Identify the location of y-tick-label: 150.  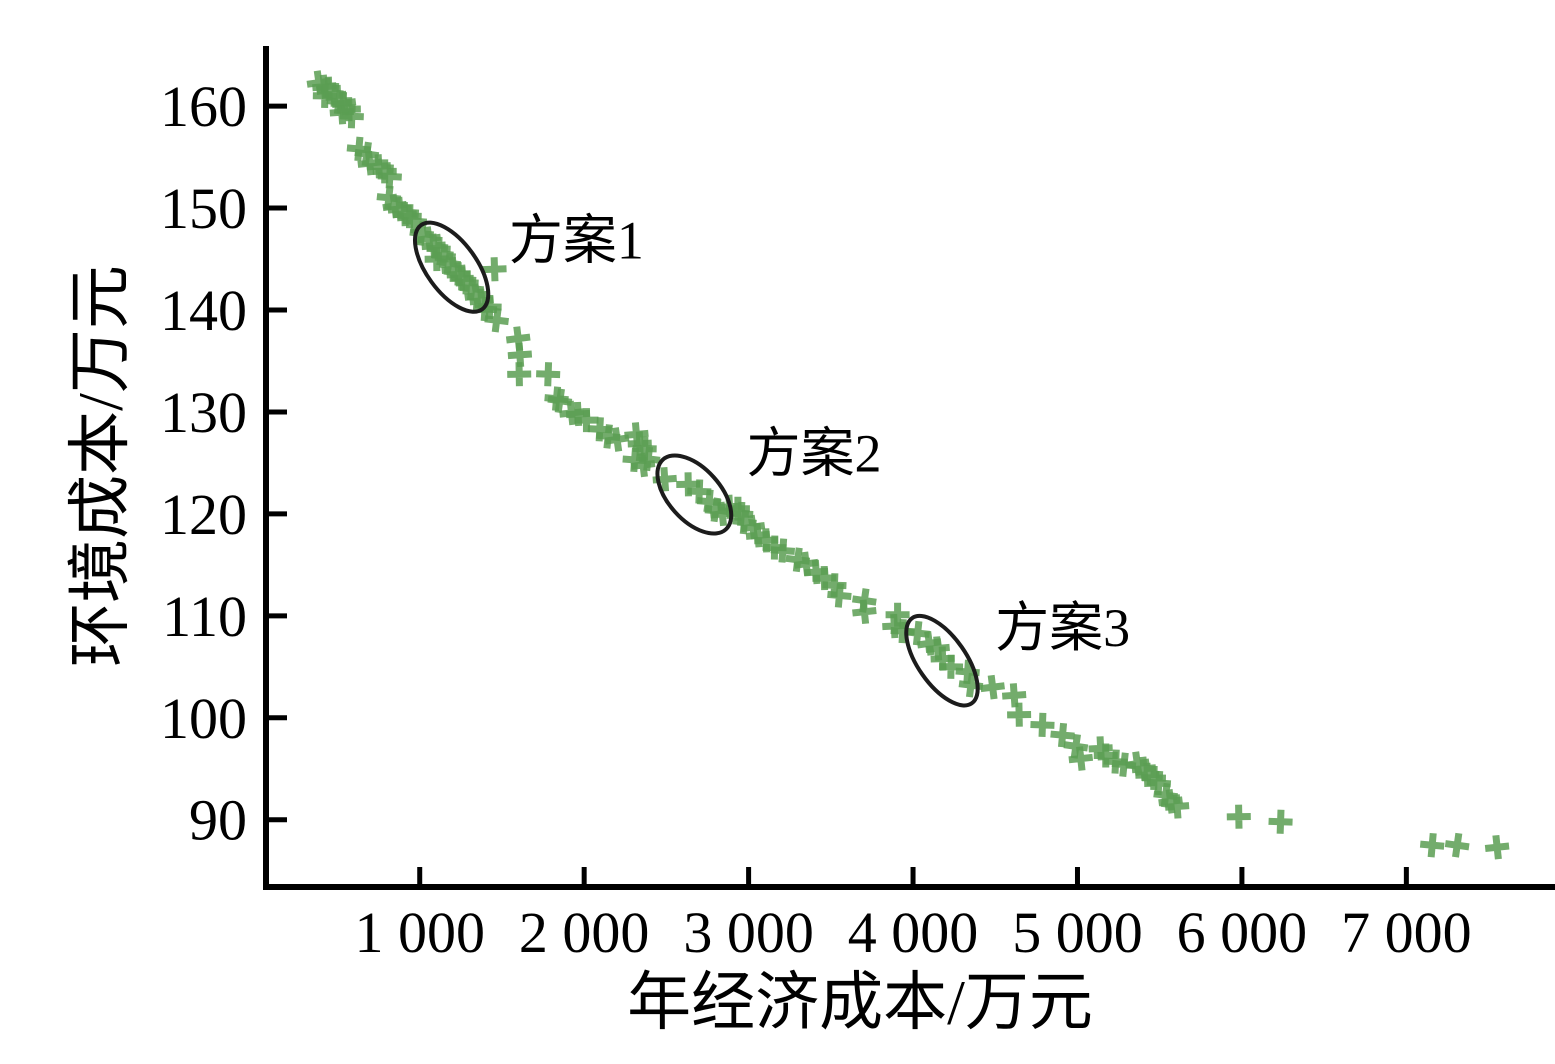
(203, 208).